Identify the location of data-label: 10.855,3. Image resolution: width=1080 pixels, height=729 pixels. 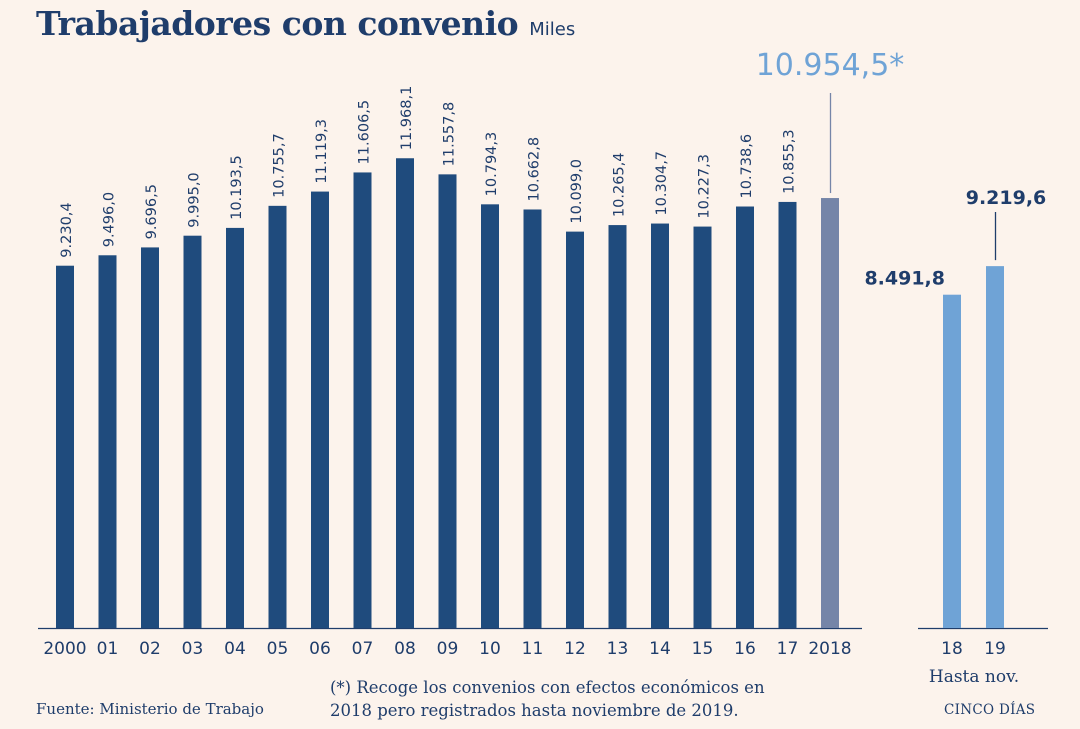
(790, 161).